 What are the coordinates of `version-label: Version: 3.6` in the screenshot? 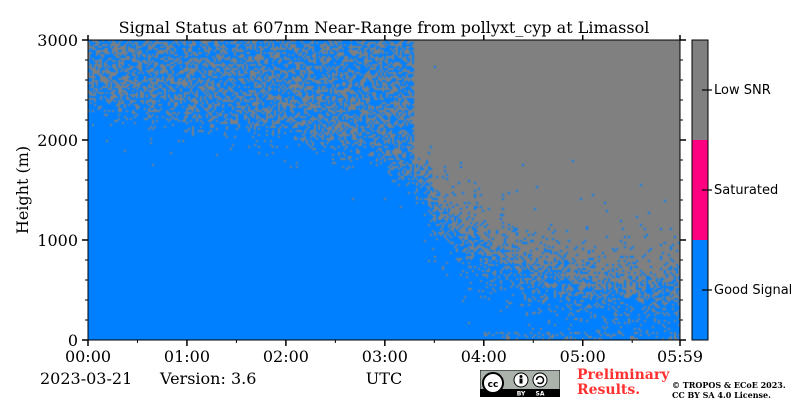 It's located at (208, 378).